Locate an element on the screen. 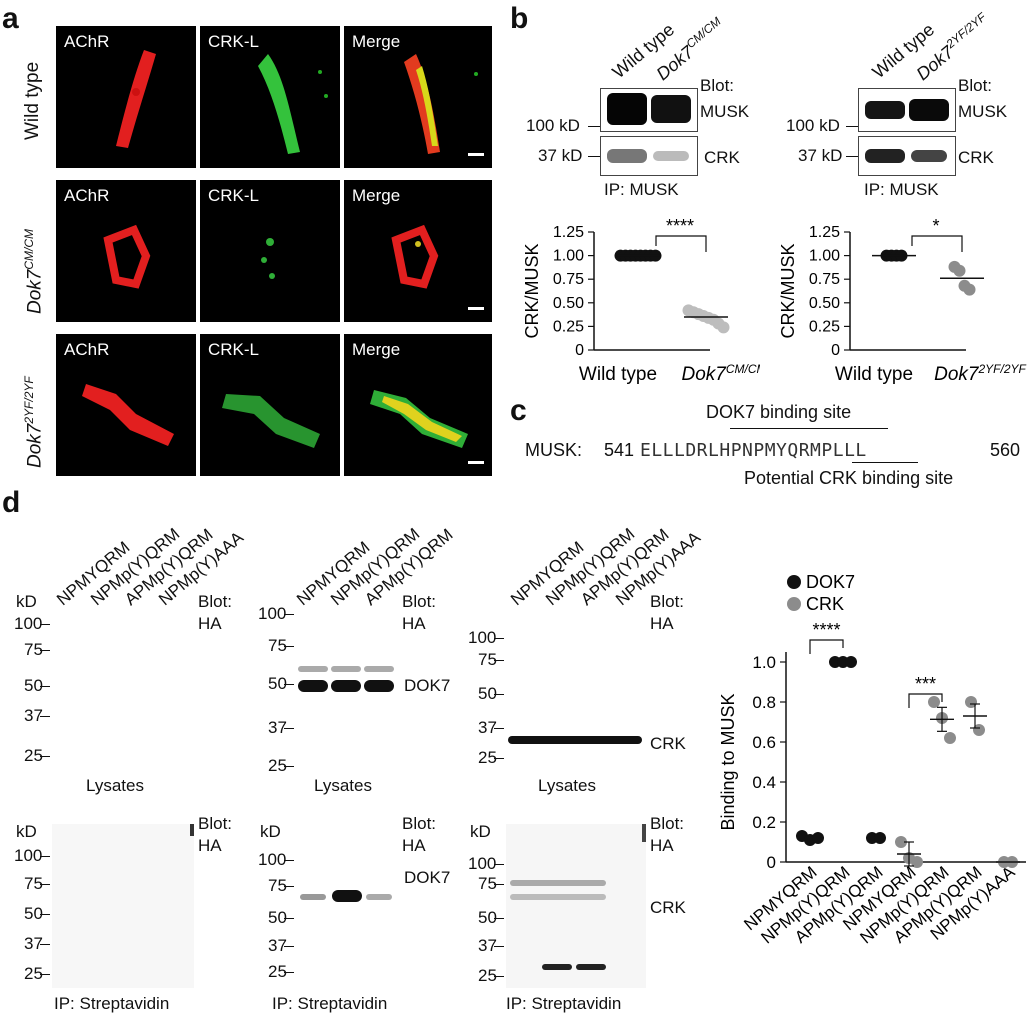 The image size is (1033, 1021). blot-d1-lysates is located at coordinates (123, 688).